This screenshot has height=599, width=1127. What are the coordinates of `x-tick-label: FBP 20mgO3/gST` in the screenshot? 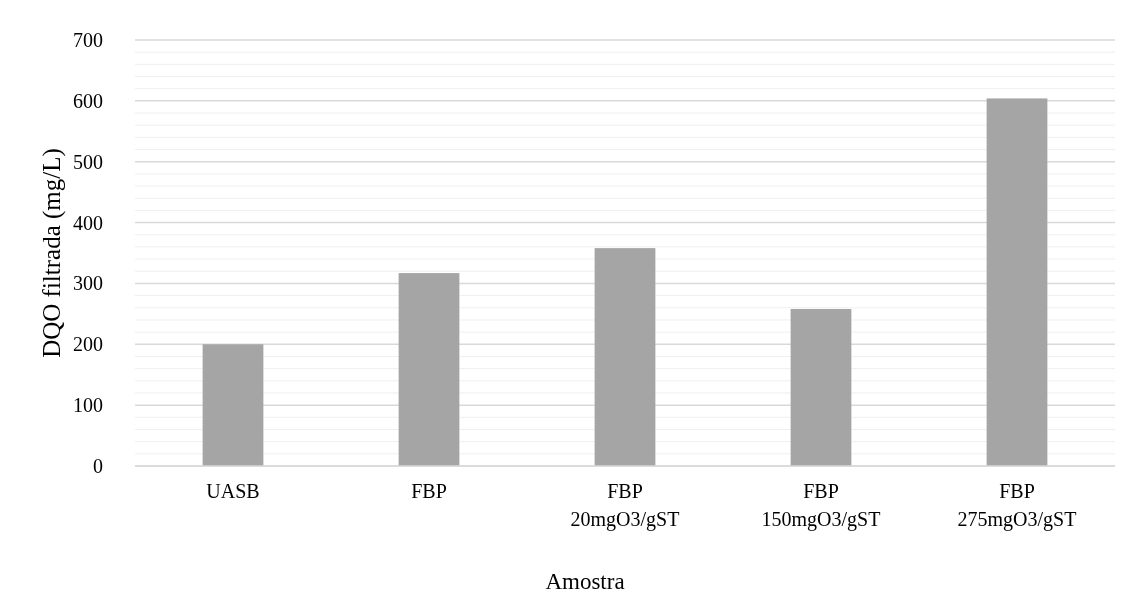 It's located at (625, 505).